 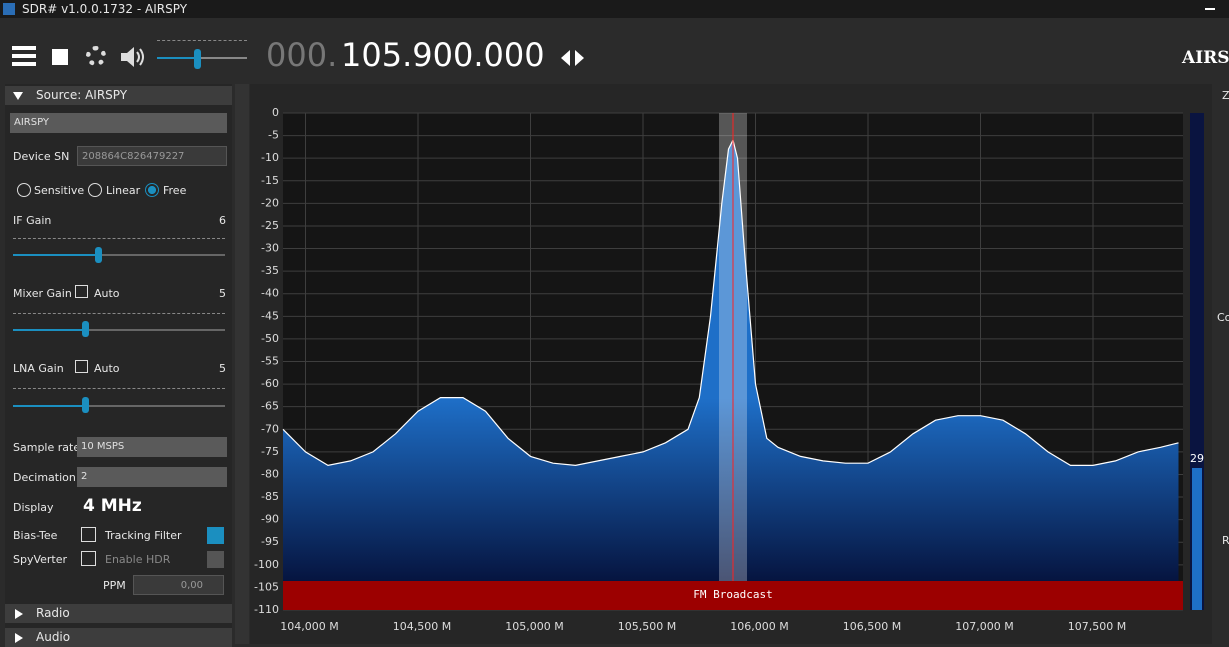 What do you see at coordinates (143, 535) in the screenshot?
I see `tracking-filter-label: Tracking Filter` at bounding box center [143, 535].